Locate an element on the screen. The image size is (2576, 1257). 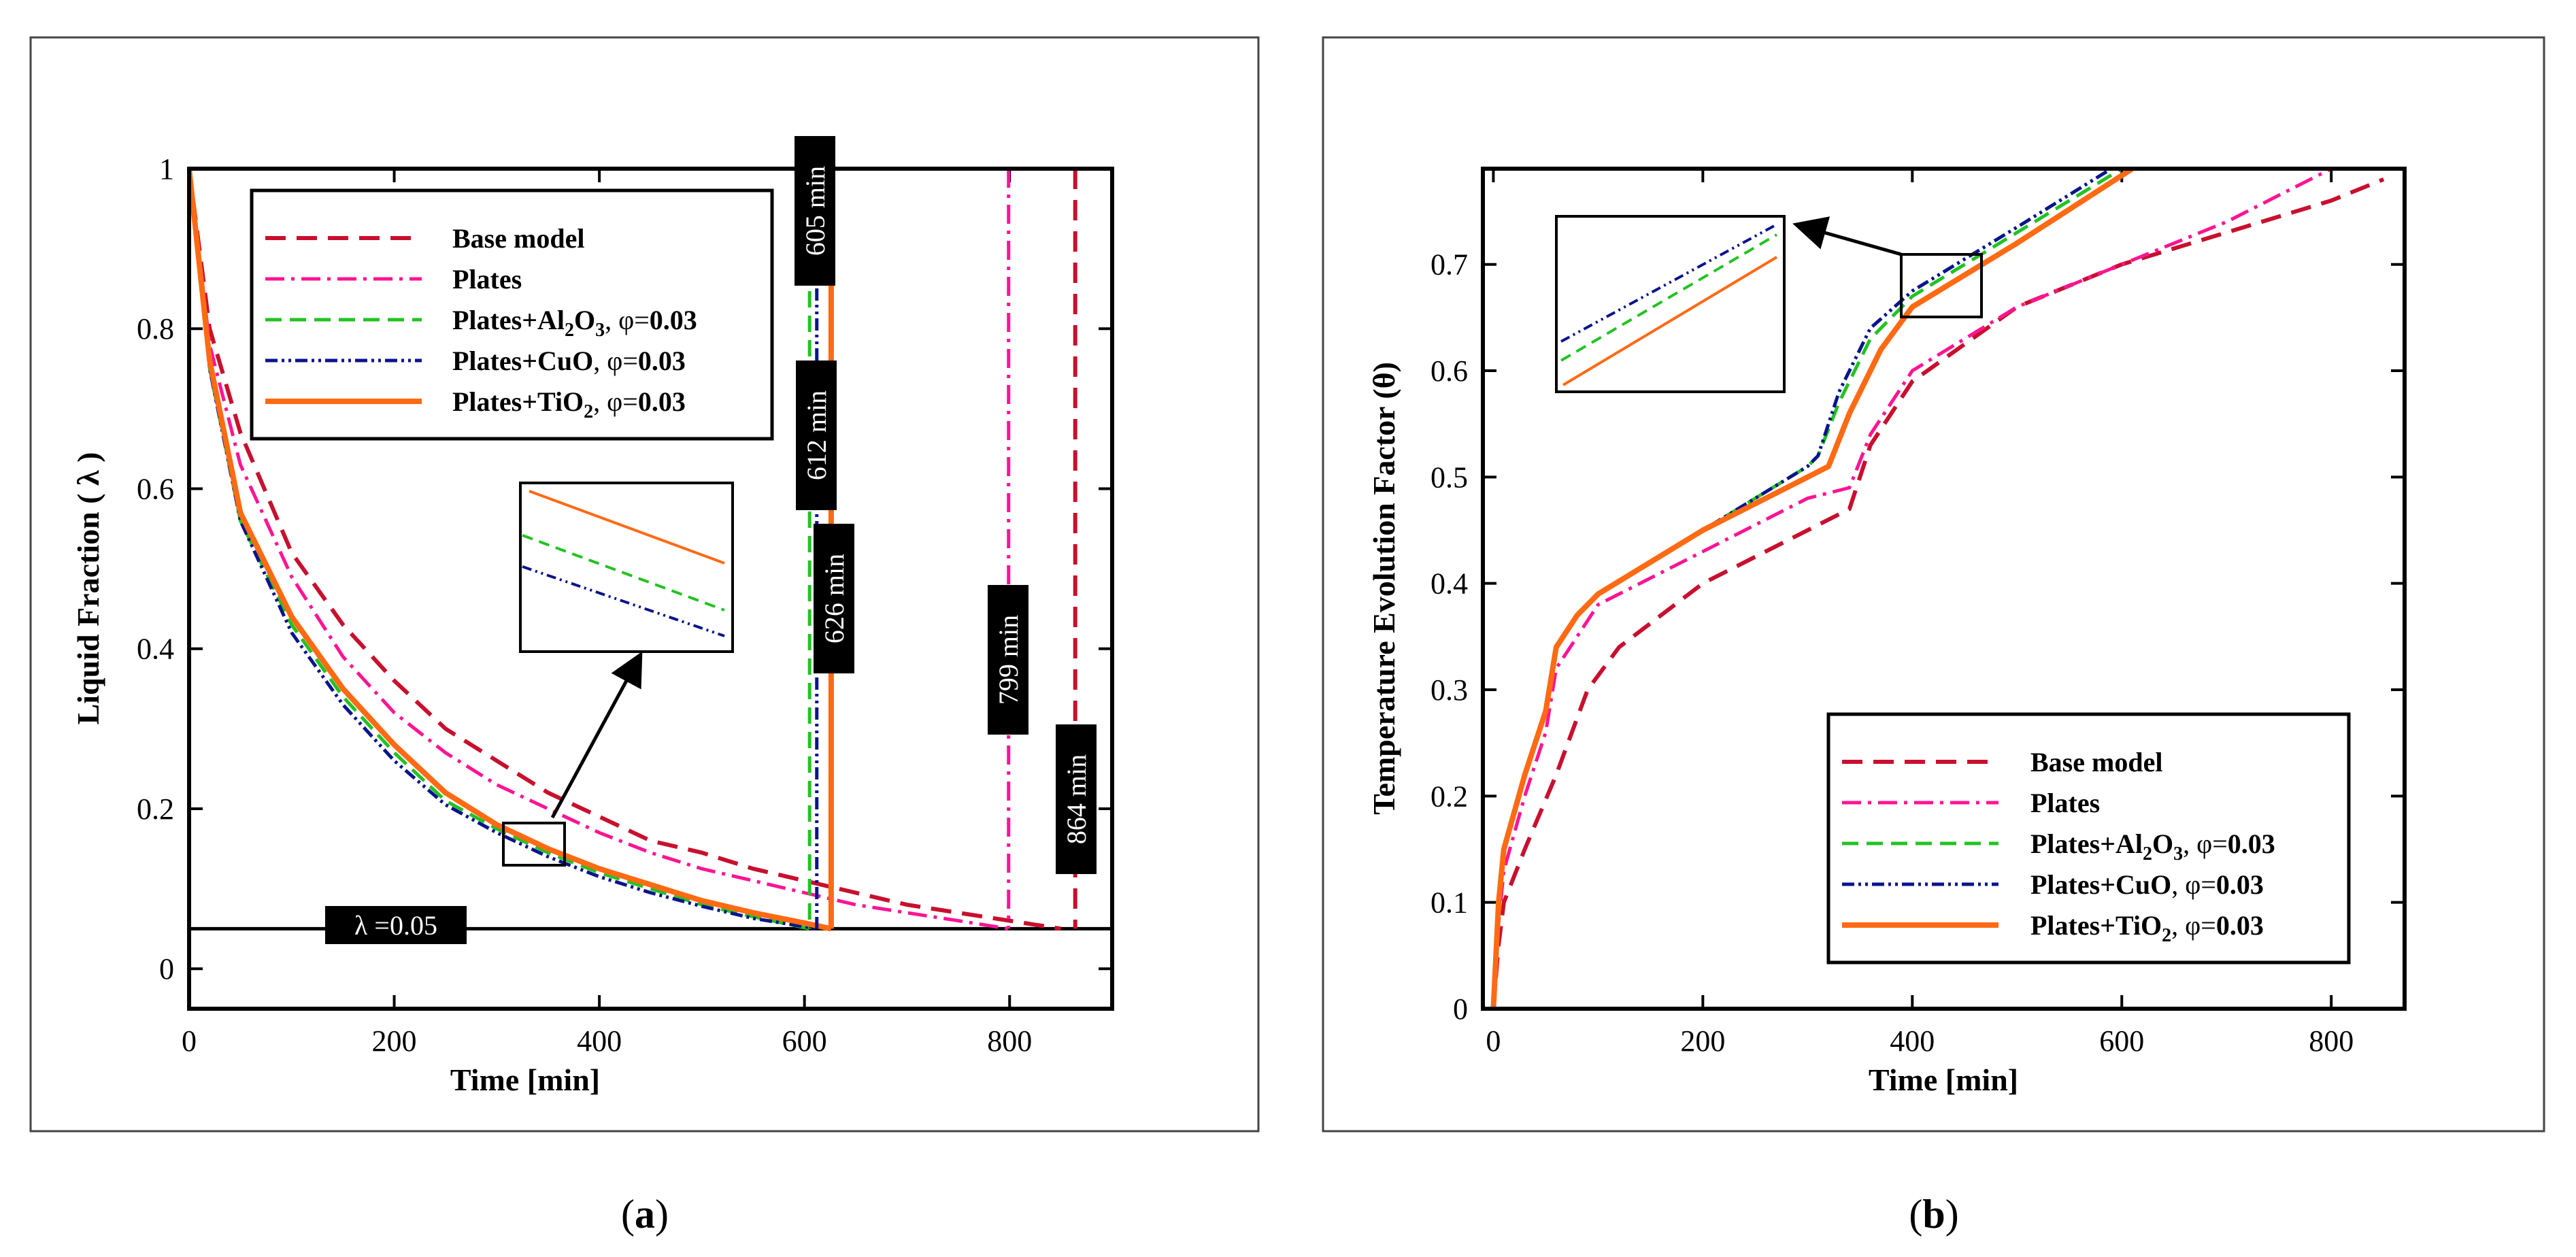
caption-a: (a) is located at coordinates (645, 1215).